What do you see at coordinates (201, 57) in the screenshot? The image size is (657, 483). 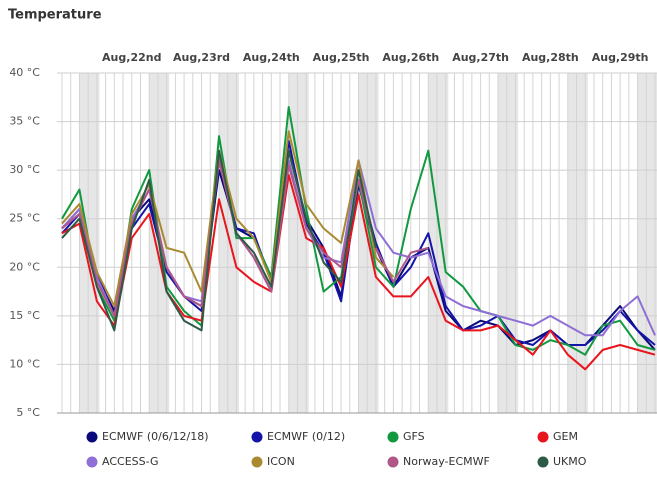 I see `x-tick-label: Aug,23rd` at bounding box center [201, 57].